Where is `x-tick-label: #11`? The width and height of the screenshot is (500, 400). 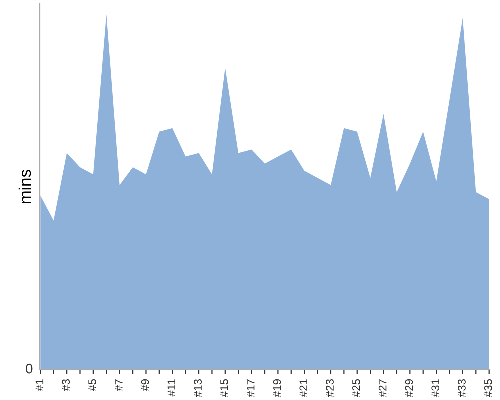 x-tick-label: #11 is located at coordinates (172, 388).